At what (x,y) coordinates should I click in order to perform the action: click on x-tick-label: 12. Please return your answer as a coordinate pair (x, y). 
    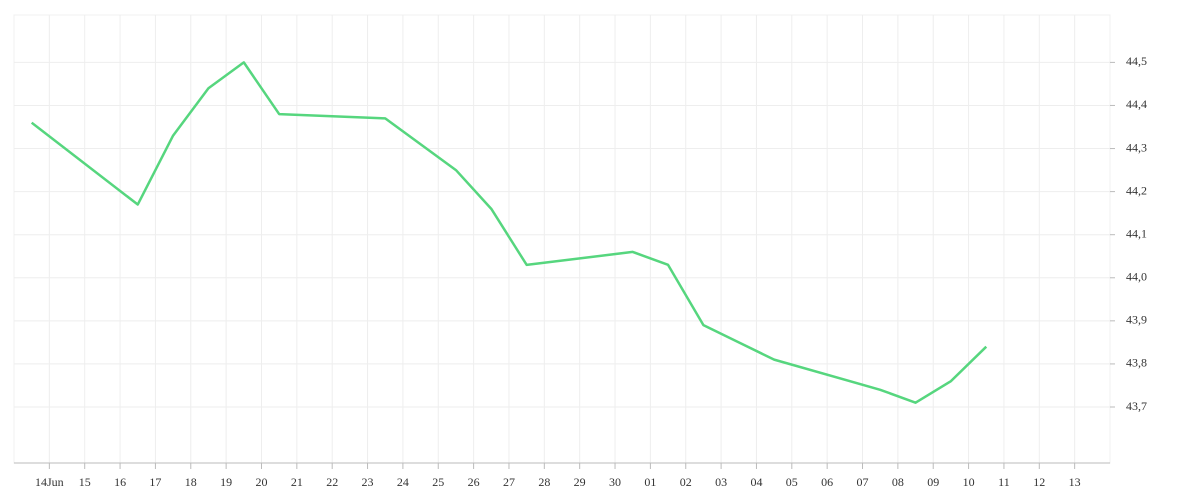
    Looking at the image, I should click on (1039, 482).